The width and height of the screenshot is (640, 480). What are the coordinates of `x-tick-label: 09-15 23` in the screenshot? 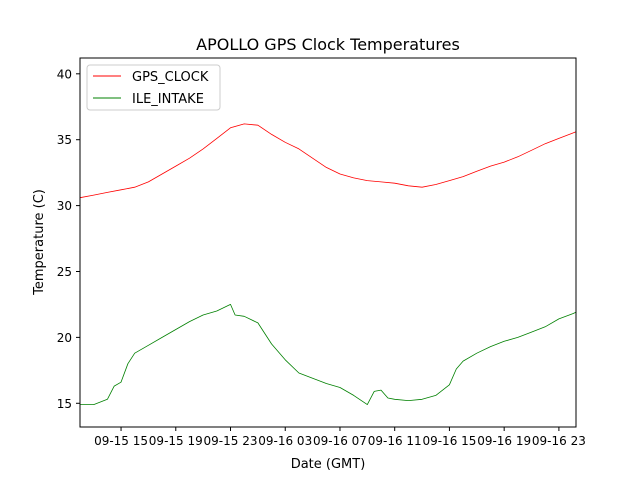 It's located at (231, 441).